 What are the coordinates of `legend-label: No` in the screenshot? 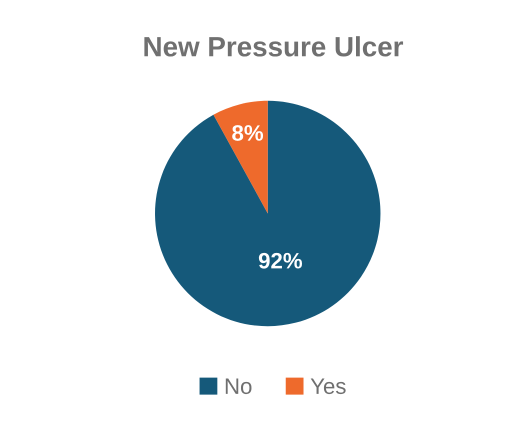 It's located at (239, 386).